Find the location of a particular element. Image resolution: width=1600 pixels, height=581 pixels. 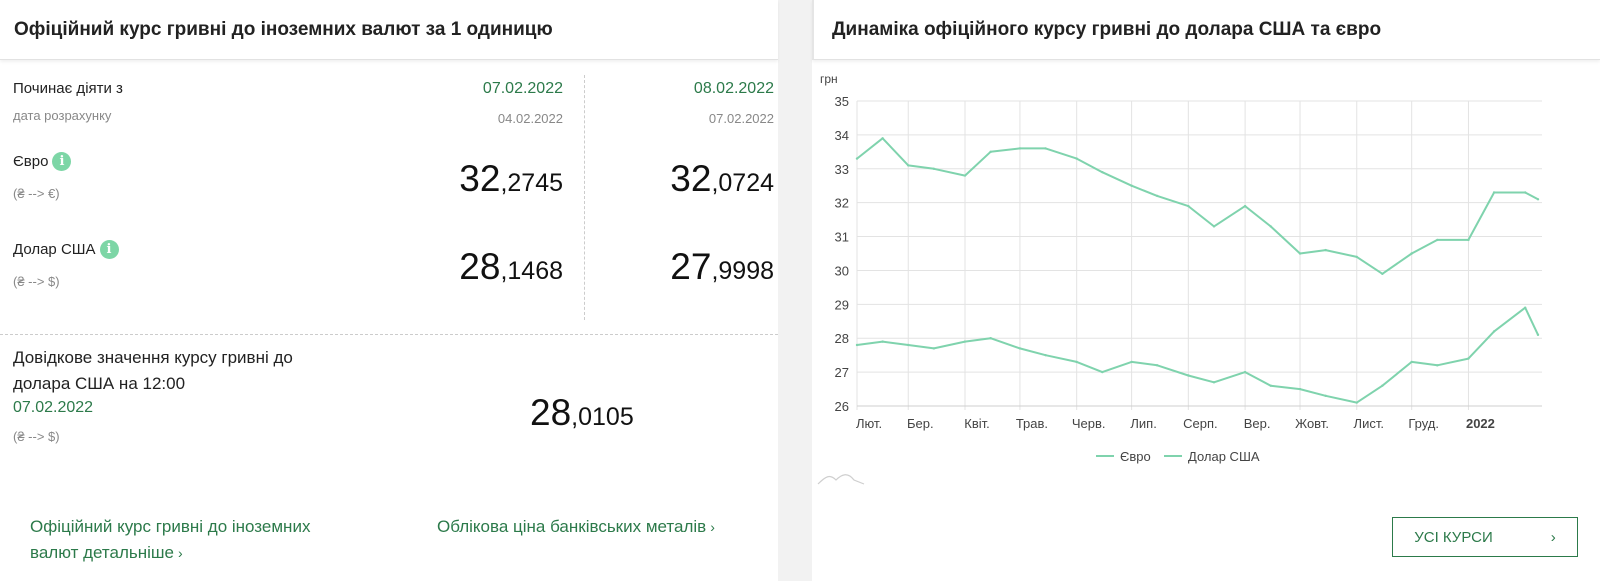

euro-rate: 32,2745 is located at coordinates (511, 179).